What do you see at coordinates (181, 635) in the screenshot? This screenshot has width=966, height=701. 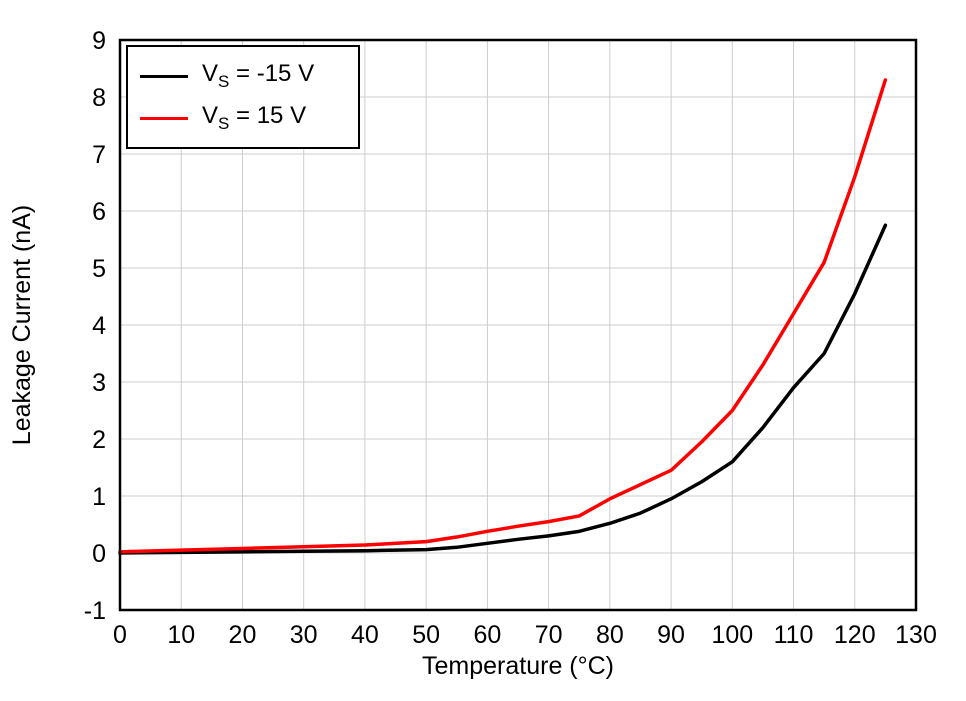 I see `svg-text: 10` at bounding box center [181, 635].